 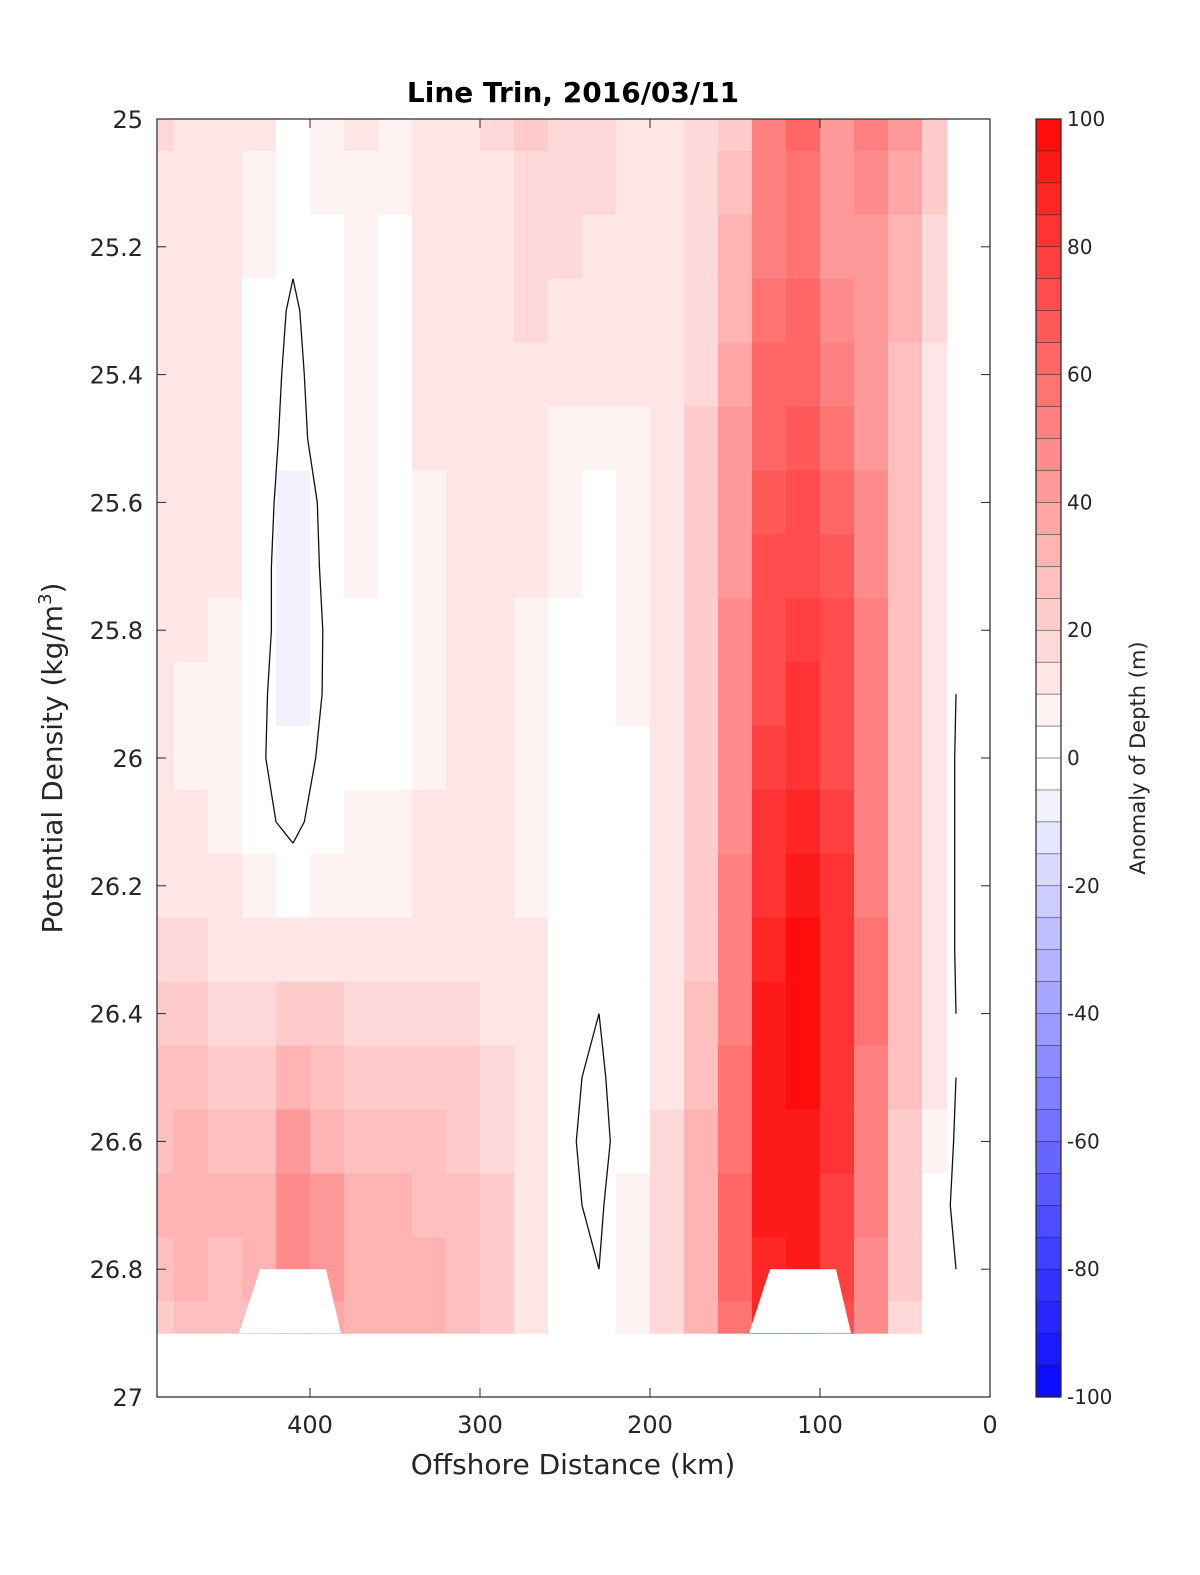 What do you see at coordinates (52, 758) in the screenshot?
I see `y-axis-title: Potential Density (kg/m3)` at bounding box center [52, 758].